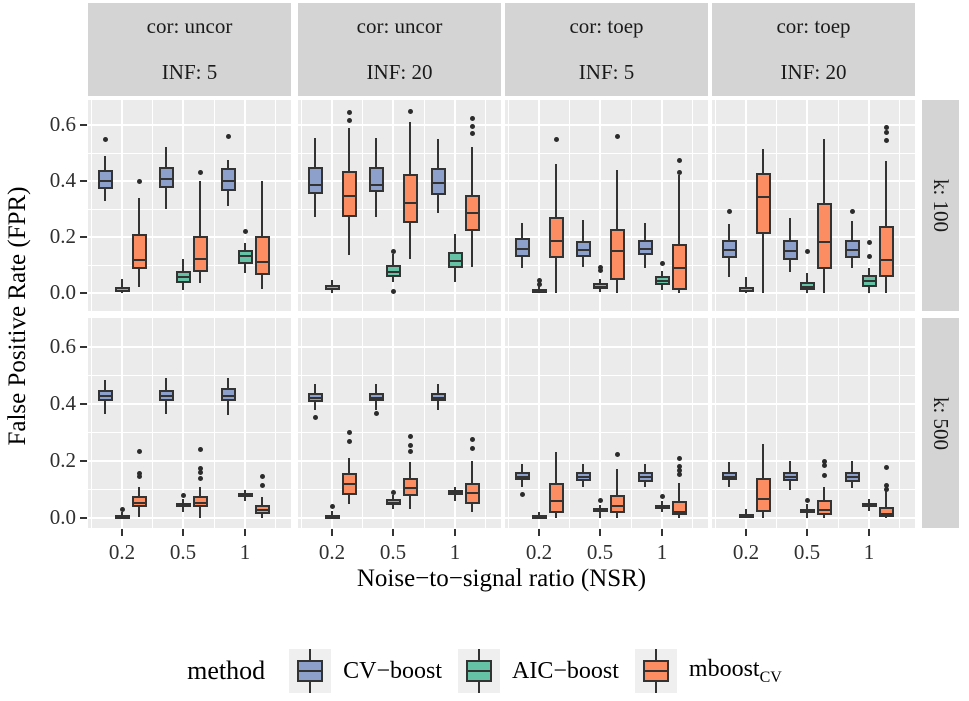  Describe the element at coordinates (399, 25) in the screenshot. I see `facet-strip-cor-label: cor: uncor` at that location.